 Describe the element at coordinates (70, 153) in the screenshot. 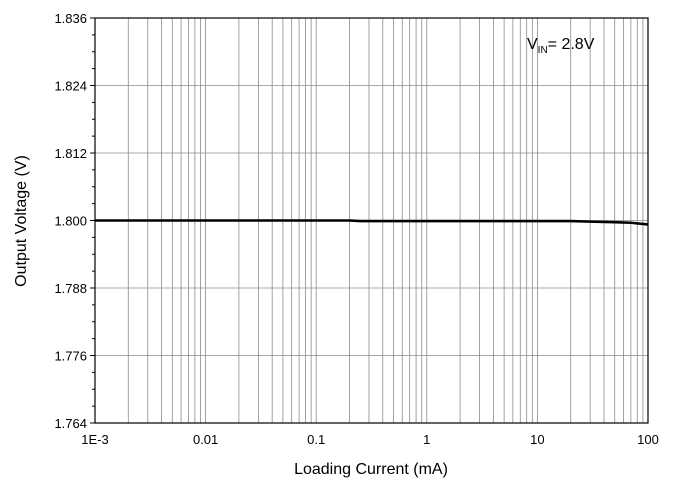

I see `y-tick-label: 1.812` at that location.